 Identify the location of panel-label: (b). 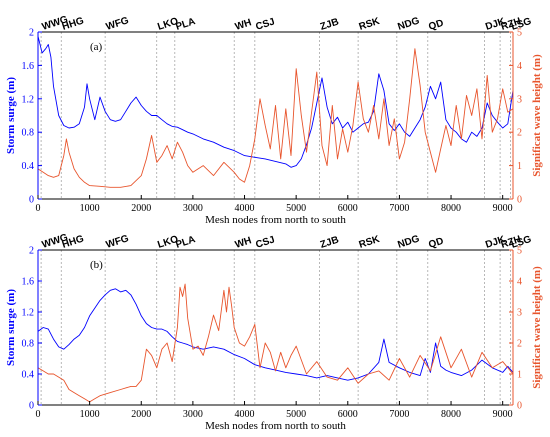
(96, 265).